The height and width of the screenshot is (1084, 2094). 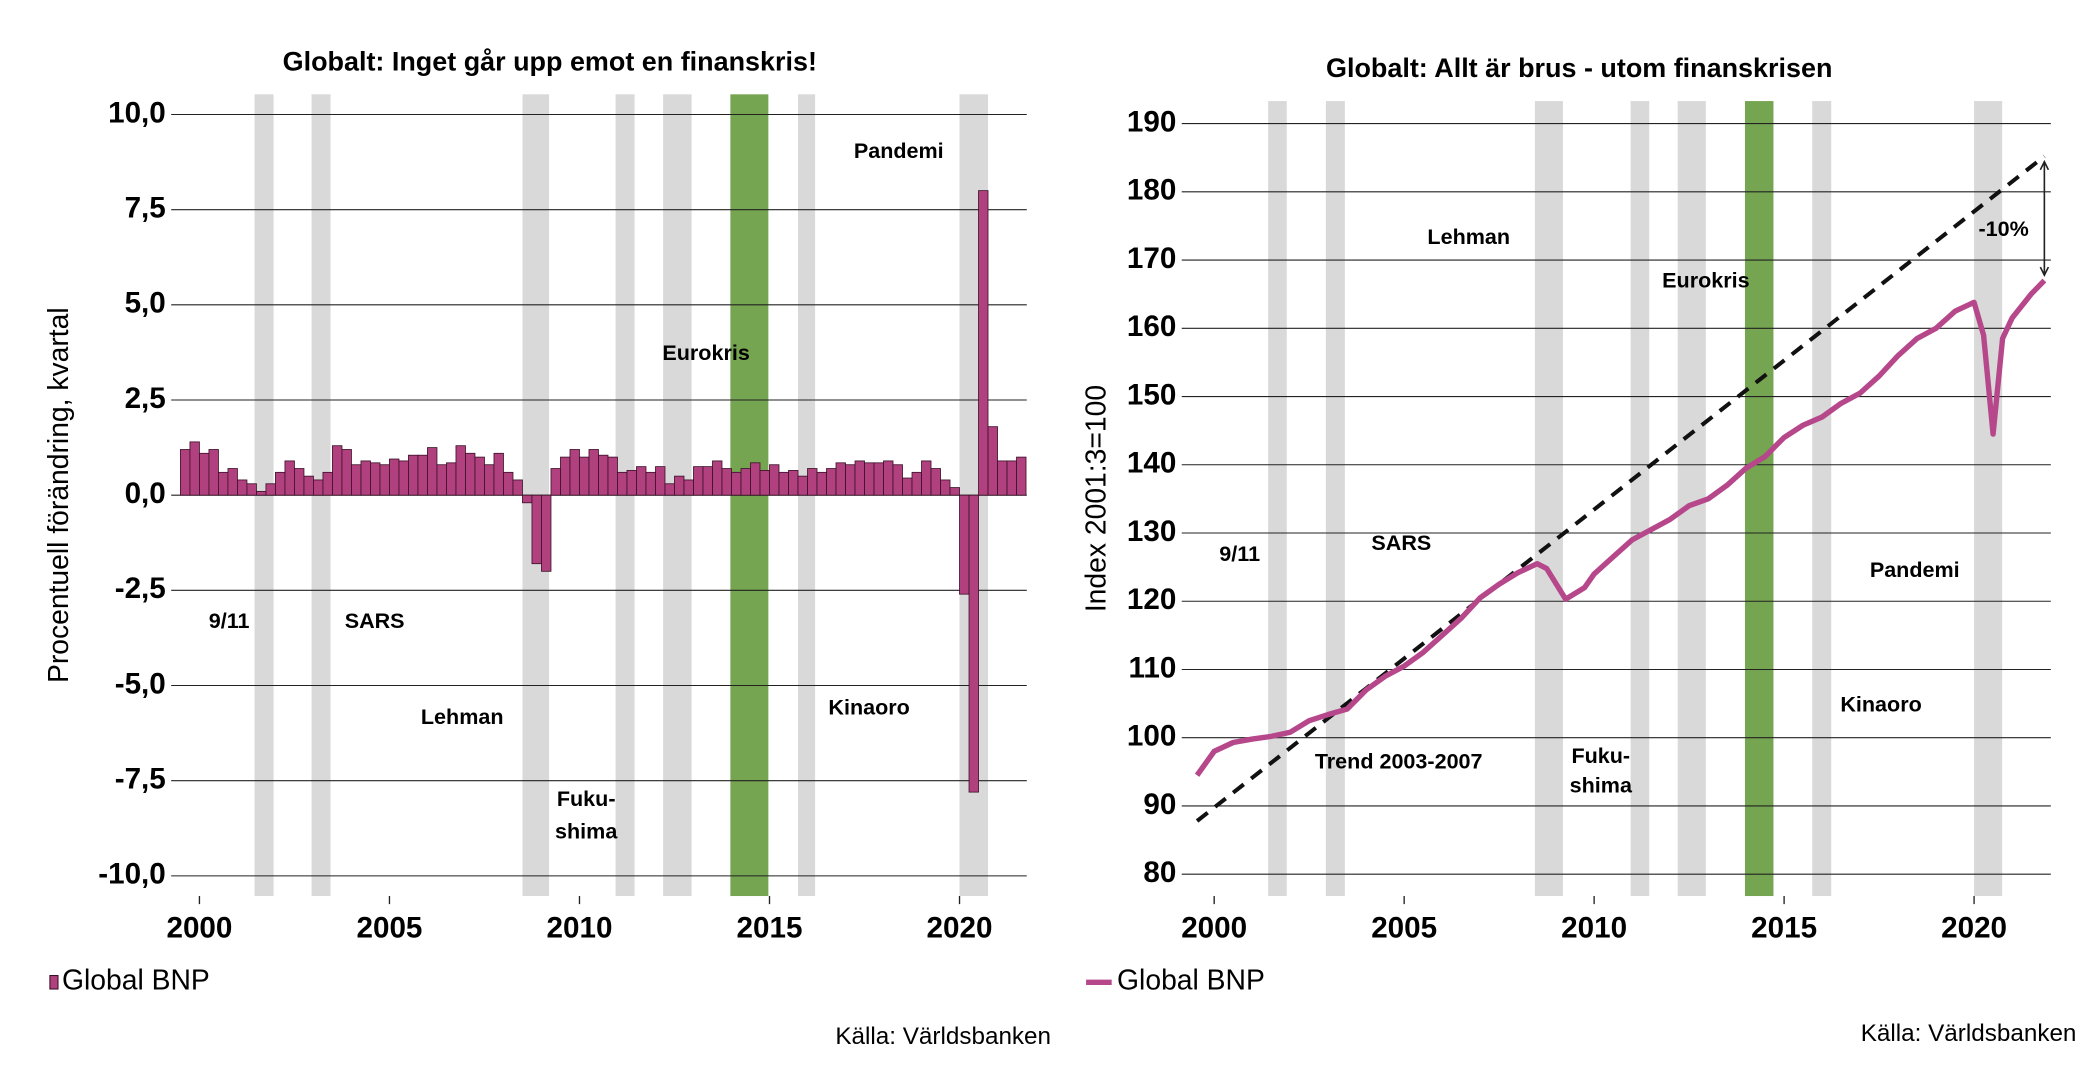 What do you see at coordinates (145, 207) in the screenshot?
I see `y-tick-label: 7,5` at bounding box center [145, 207].